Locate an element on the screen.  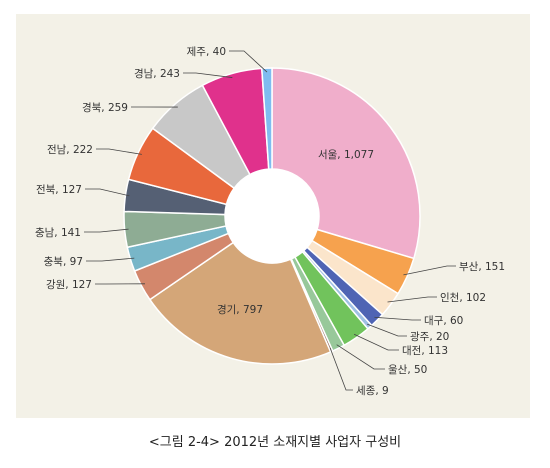
data-label-울산: 울산, 50 is located at coordinates (407, 370).